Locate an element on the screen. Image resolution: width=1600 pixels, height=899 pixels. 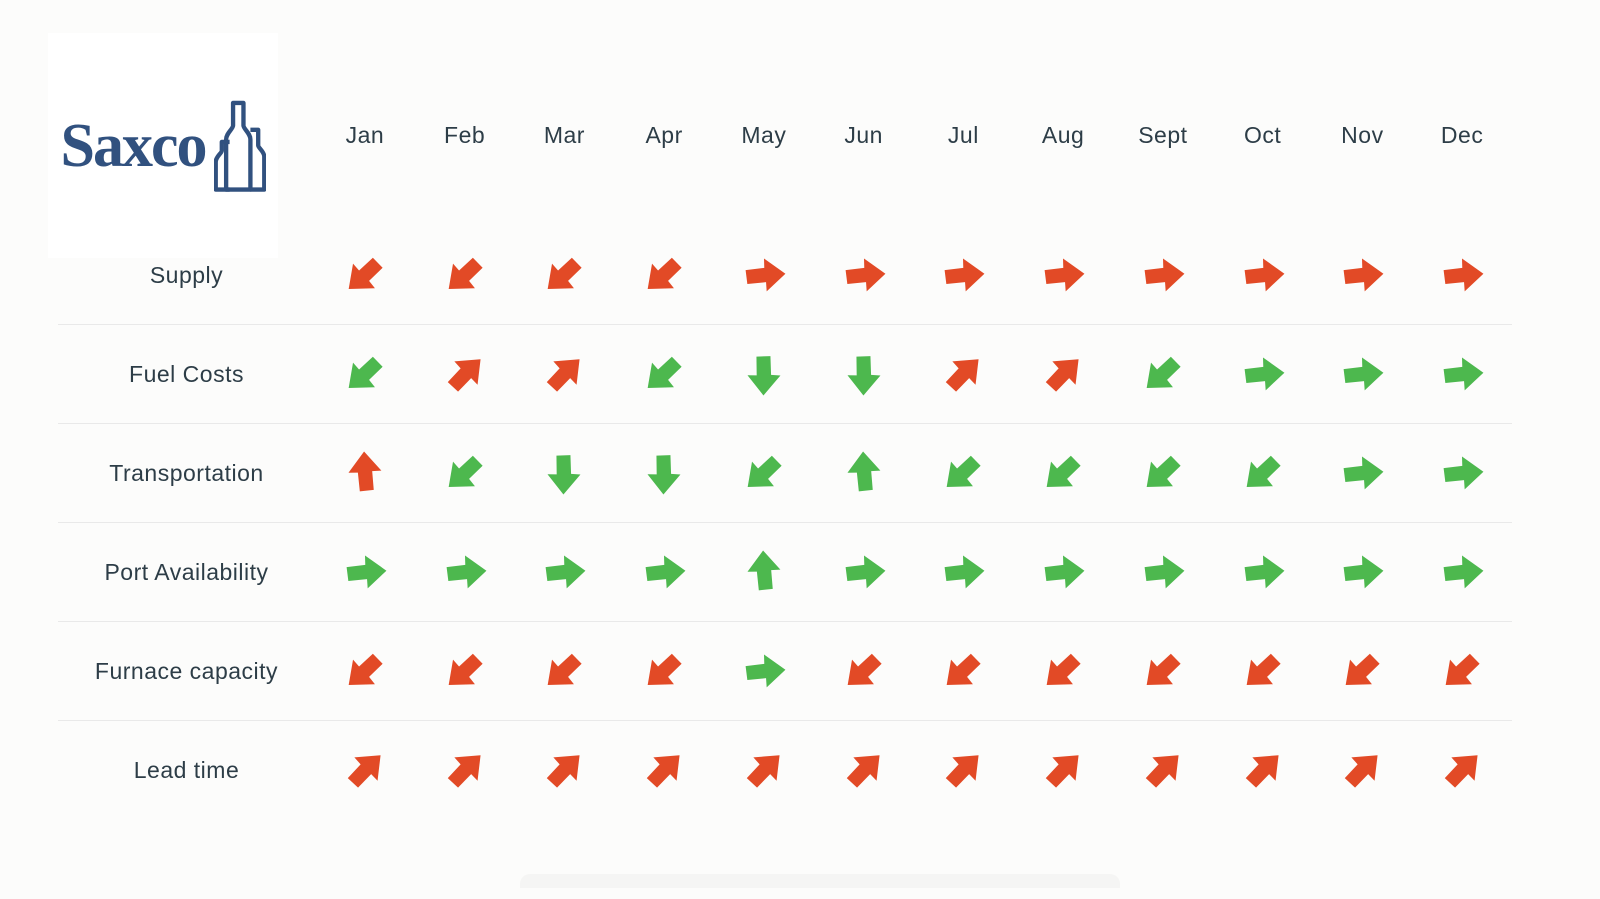
trend-arrow-down-icon is located at coordinates (564, 475).